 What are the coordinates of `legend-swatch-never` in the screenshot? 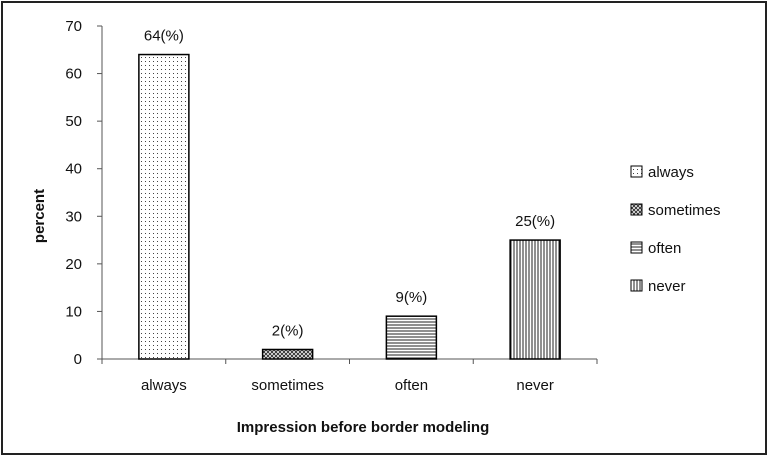 It's located at (636, 285).